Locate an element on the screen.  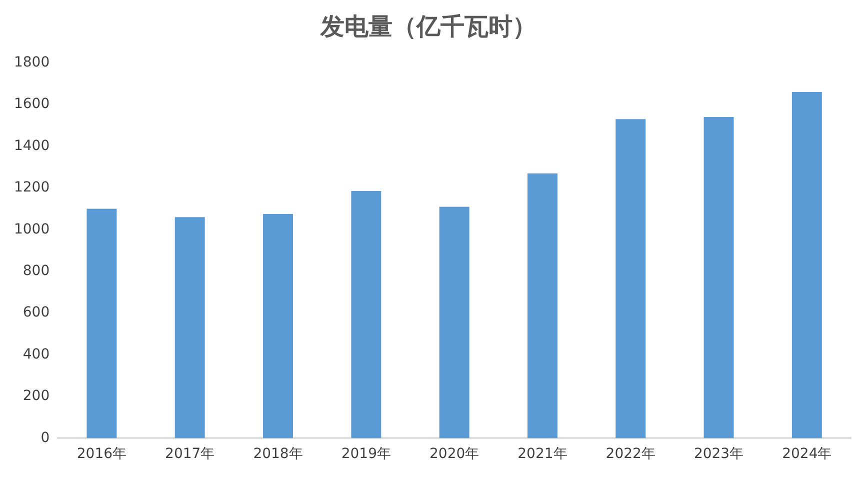
y-tick-label: 800 is located at coordinates (36, 270).